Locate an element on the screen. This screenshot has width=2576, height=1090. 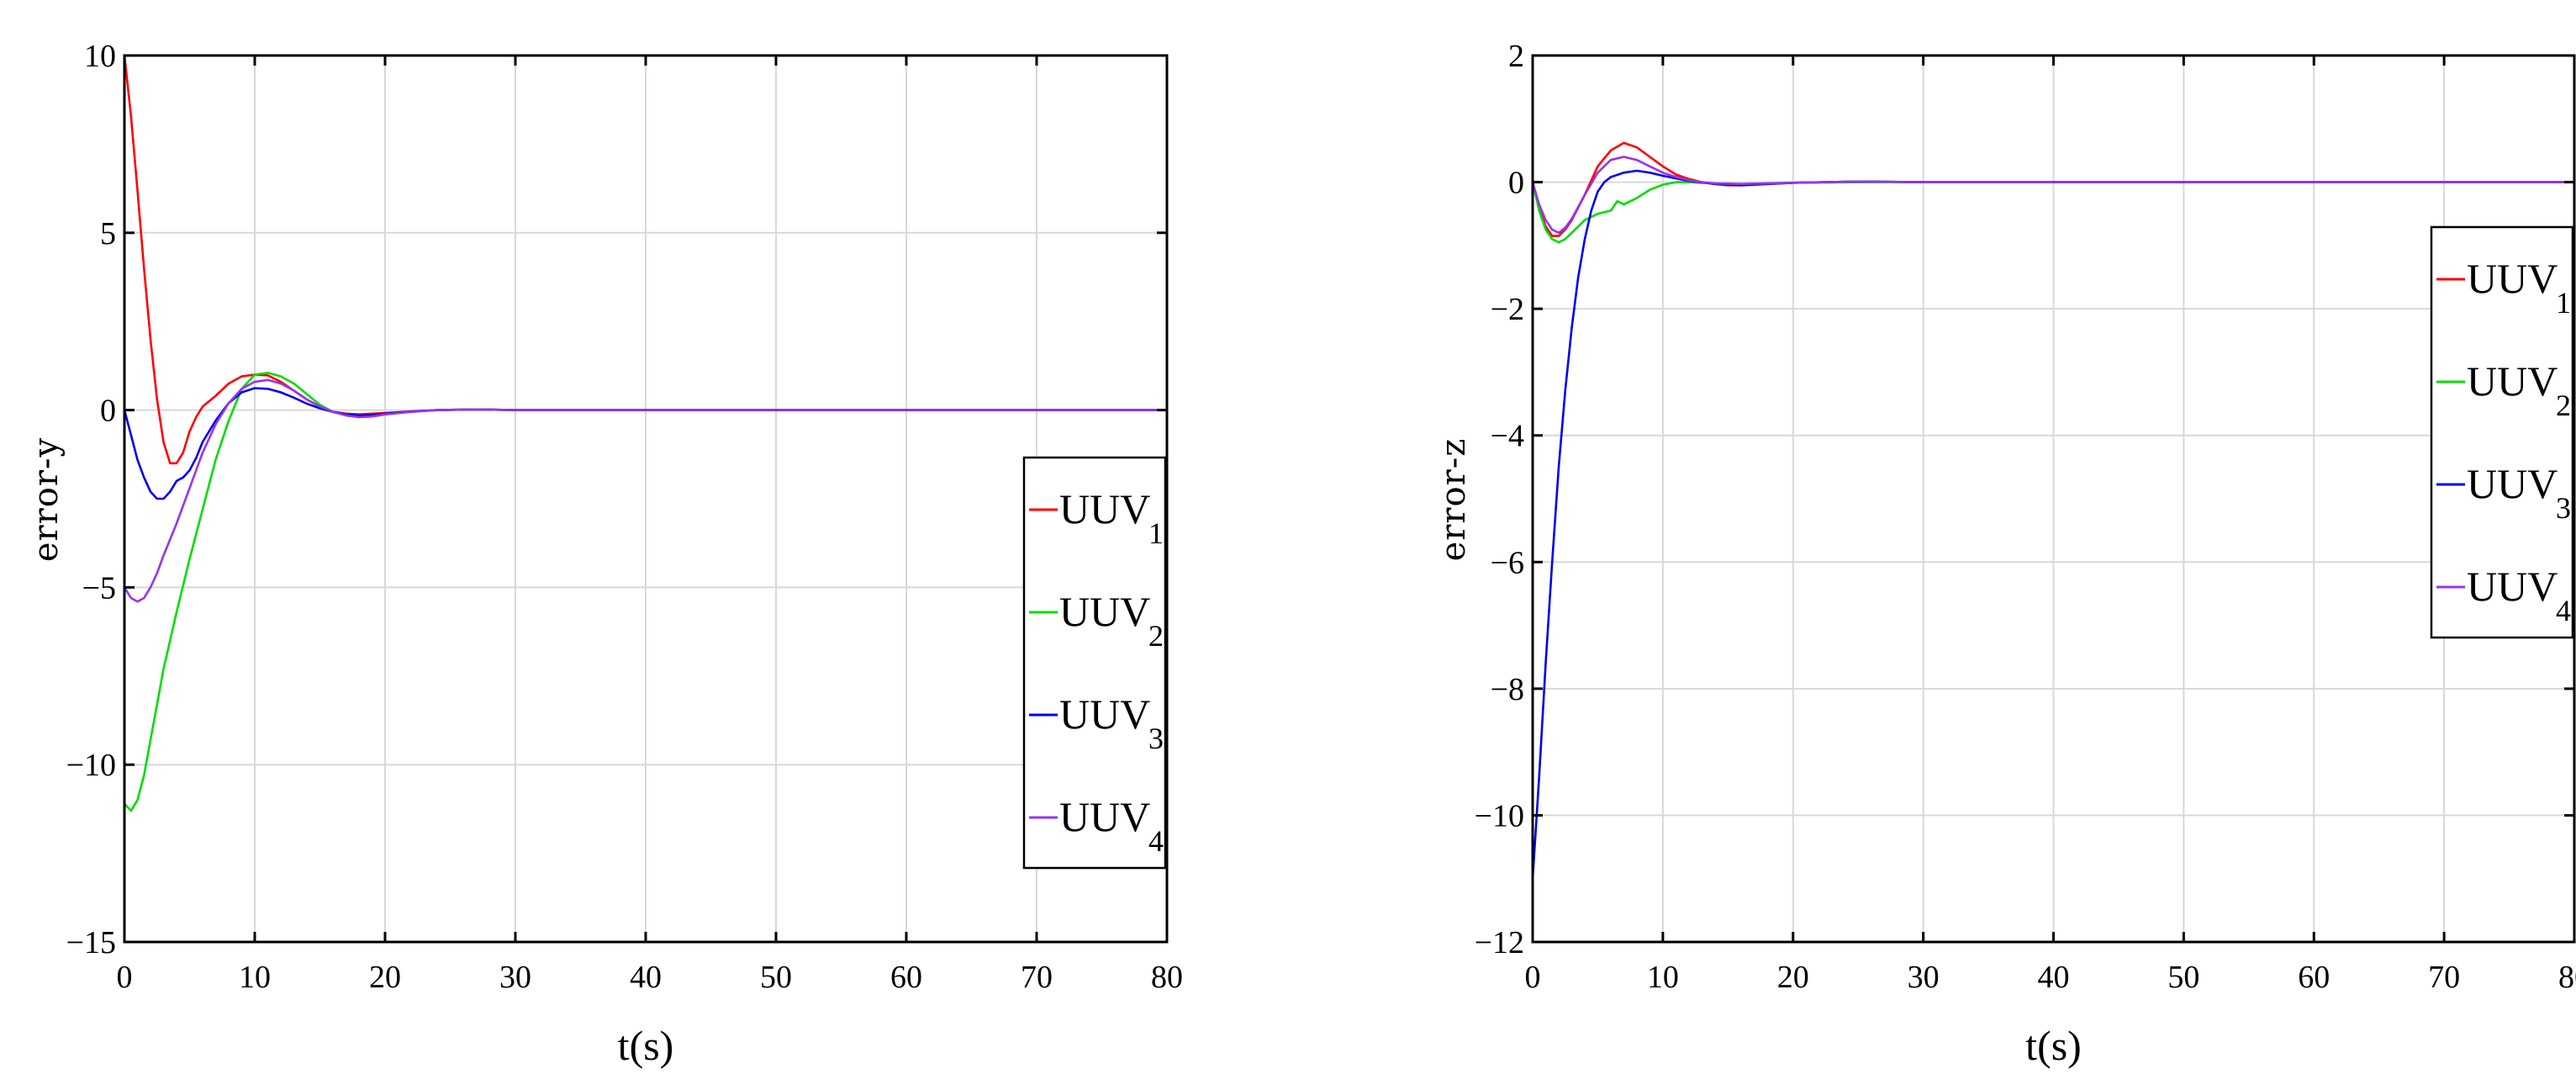
y-axis-label: error-y is located at coordinates (46, 500).